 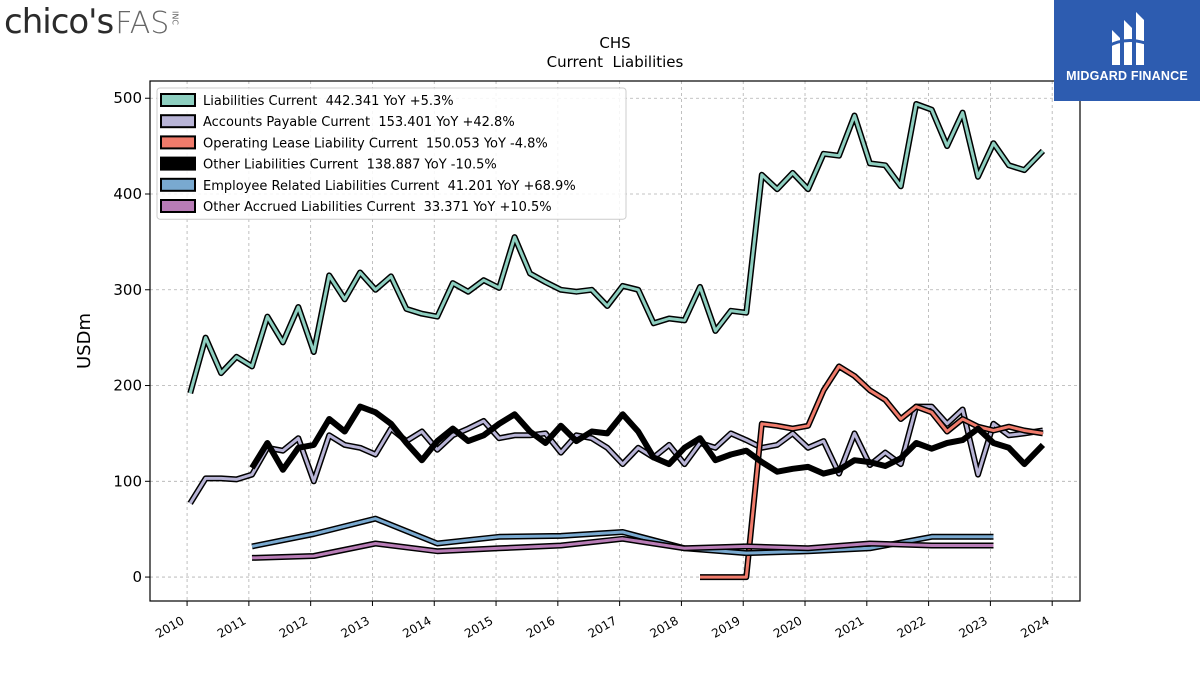 I want to click on company-logo: chico's FAS INC, so click(x=91, y=22).